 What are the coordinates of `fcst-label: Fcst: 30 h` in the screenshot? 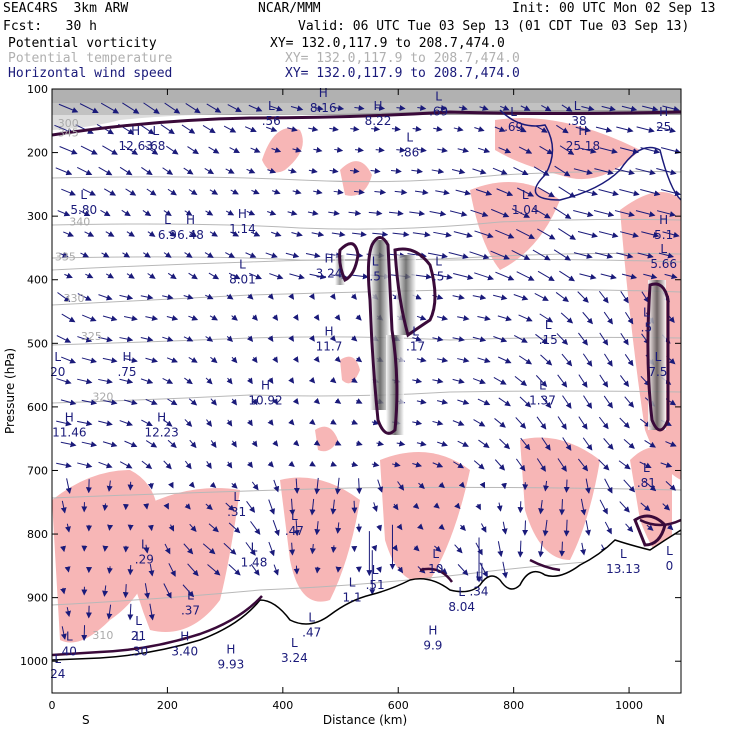 It's located at (50, 26).